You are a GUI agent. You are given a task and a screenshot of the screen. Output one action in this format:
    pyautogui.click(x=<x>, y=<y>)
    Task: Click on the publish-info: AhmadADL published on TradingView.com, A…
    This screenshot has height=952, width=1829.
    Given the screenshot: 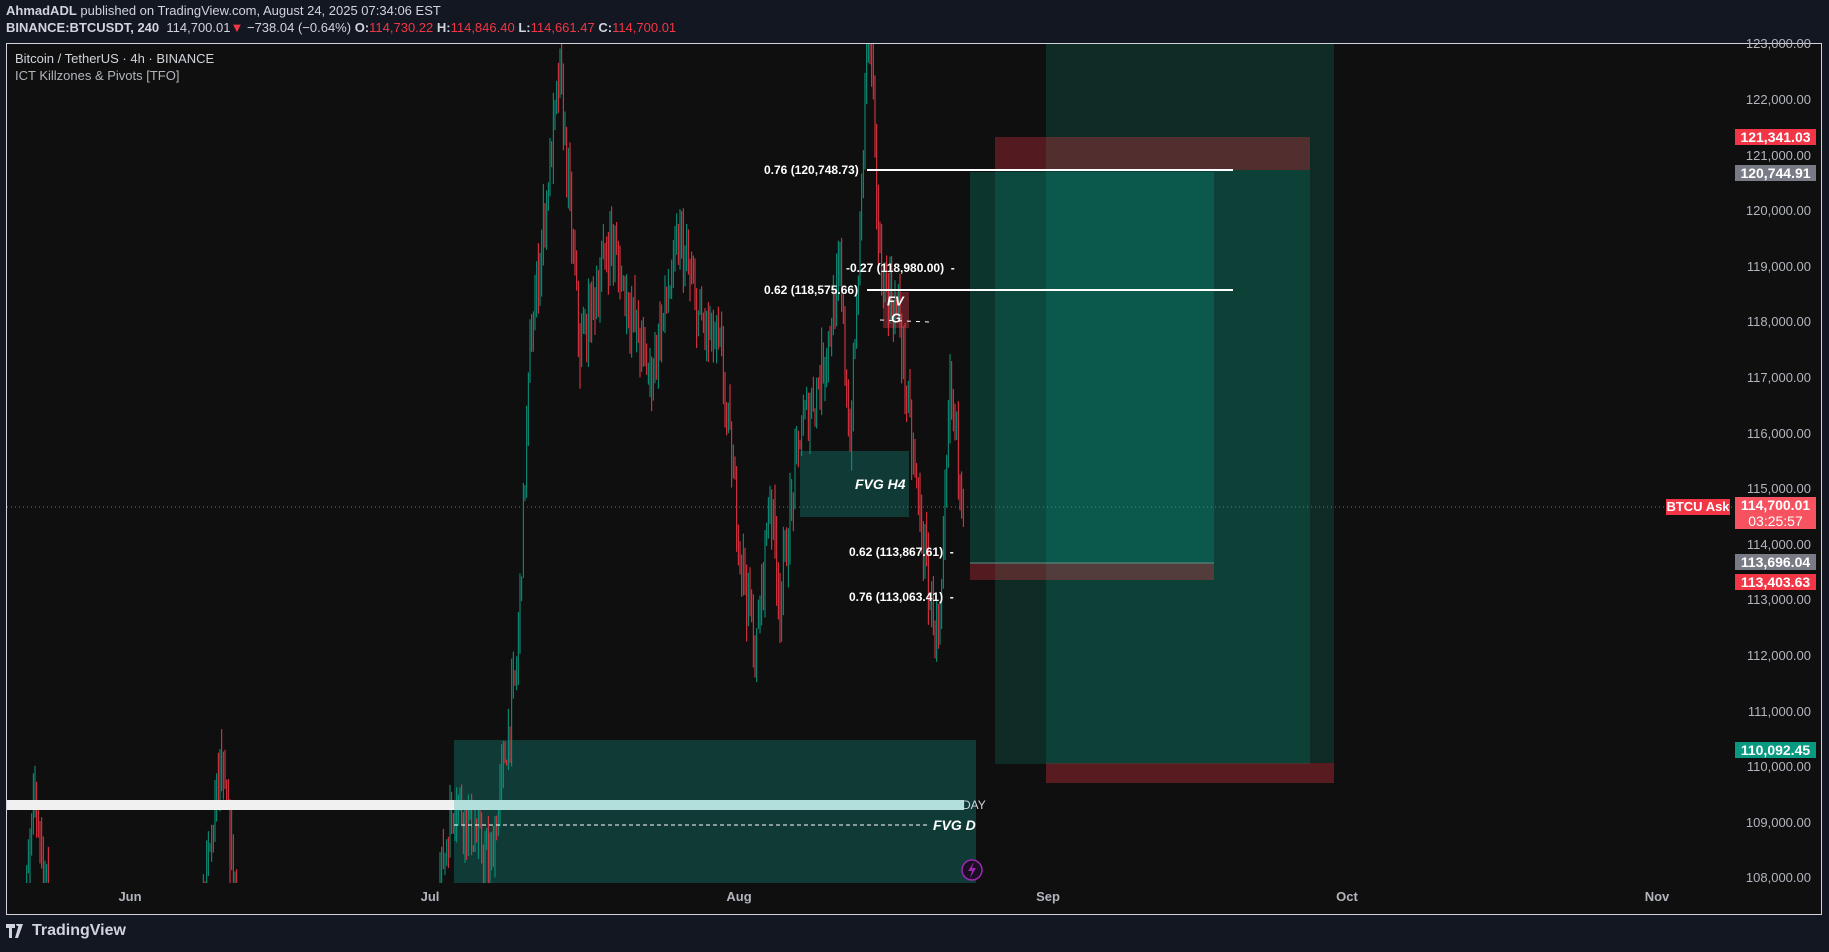 What is the action you would take?
    pyautogui.click(x=223, y=11)
    